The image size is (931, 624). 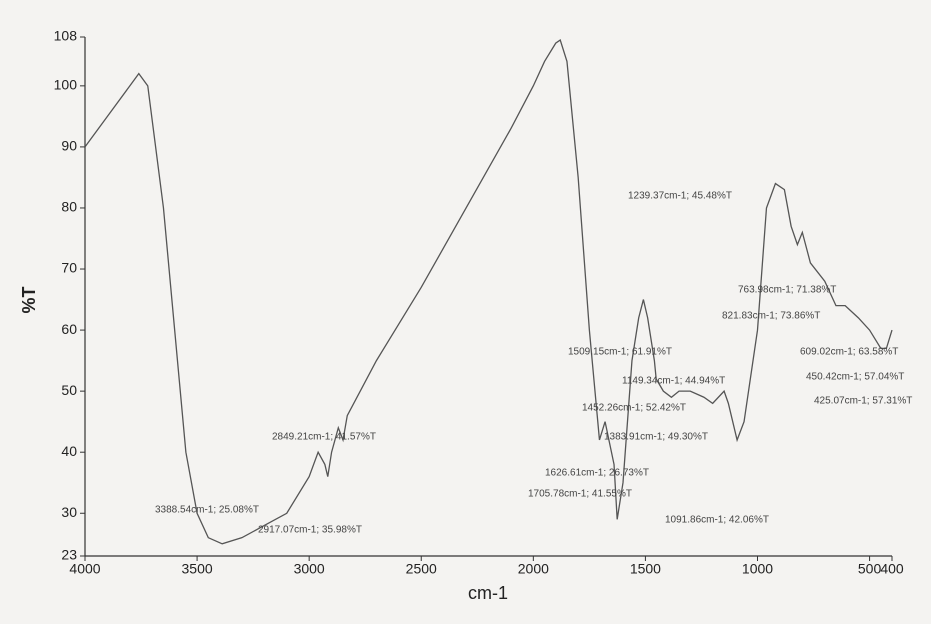 I want to click on peak-annotation: 2917.07cm-1; 35.98%T, so click(x=310, y=530).